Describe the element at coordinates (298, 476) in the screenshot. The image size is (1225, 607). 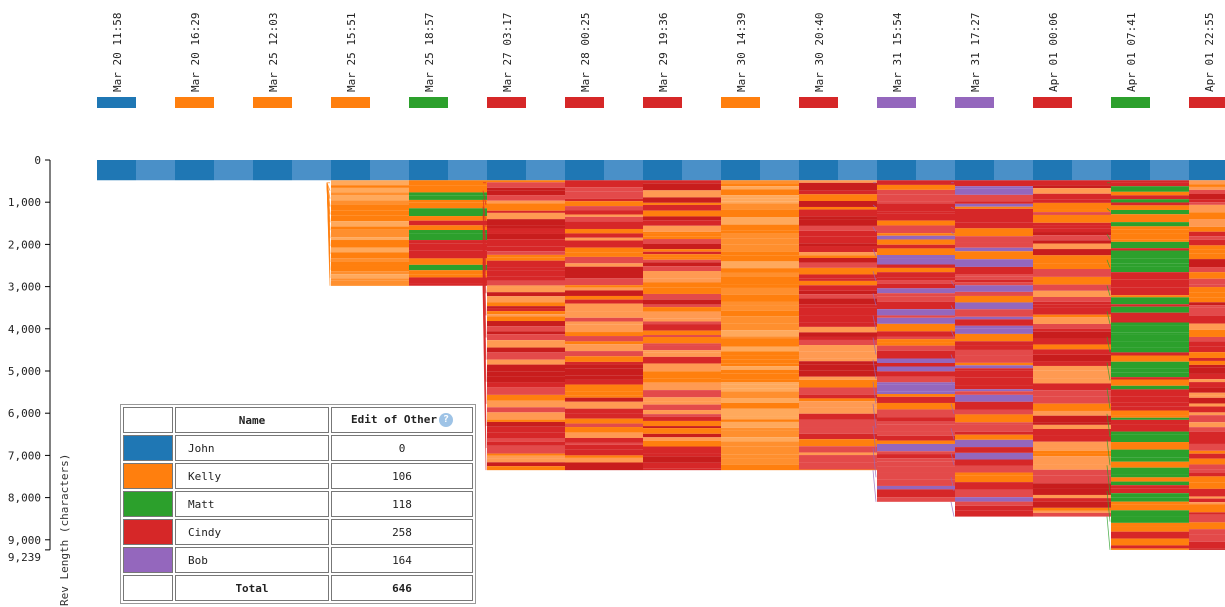
I see `legend-row-kelly: Kelly 106` at that location.